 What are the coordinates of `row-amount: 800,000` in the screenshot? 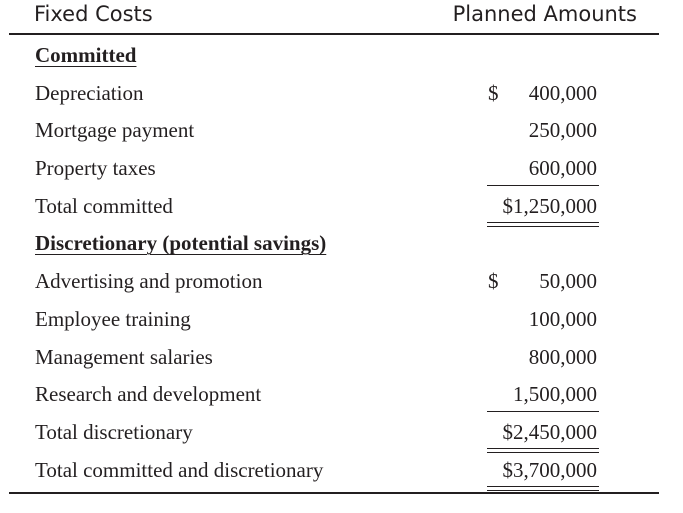 It's located at (562, 357).